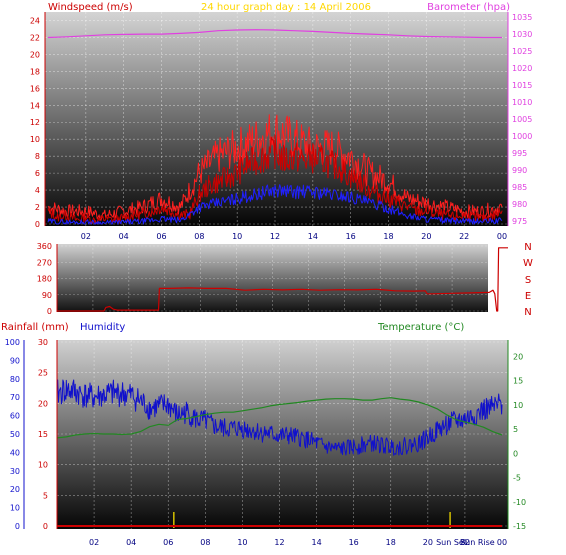 This screenshot has width=566, height=555. What do you see at coordinates (519, 204) in the screenshot?
I see `barometer-tick-label: 980` at bounding box center [519, 204].